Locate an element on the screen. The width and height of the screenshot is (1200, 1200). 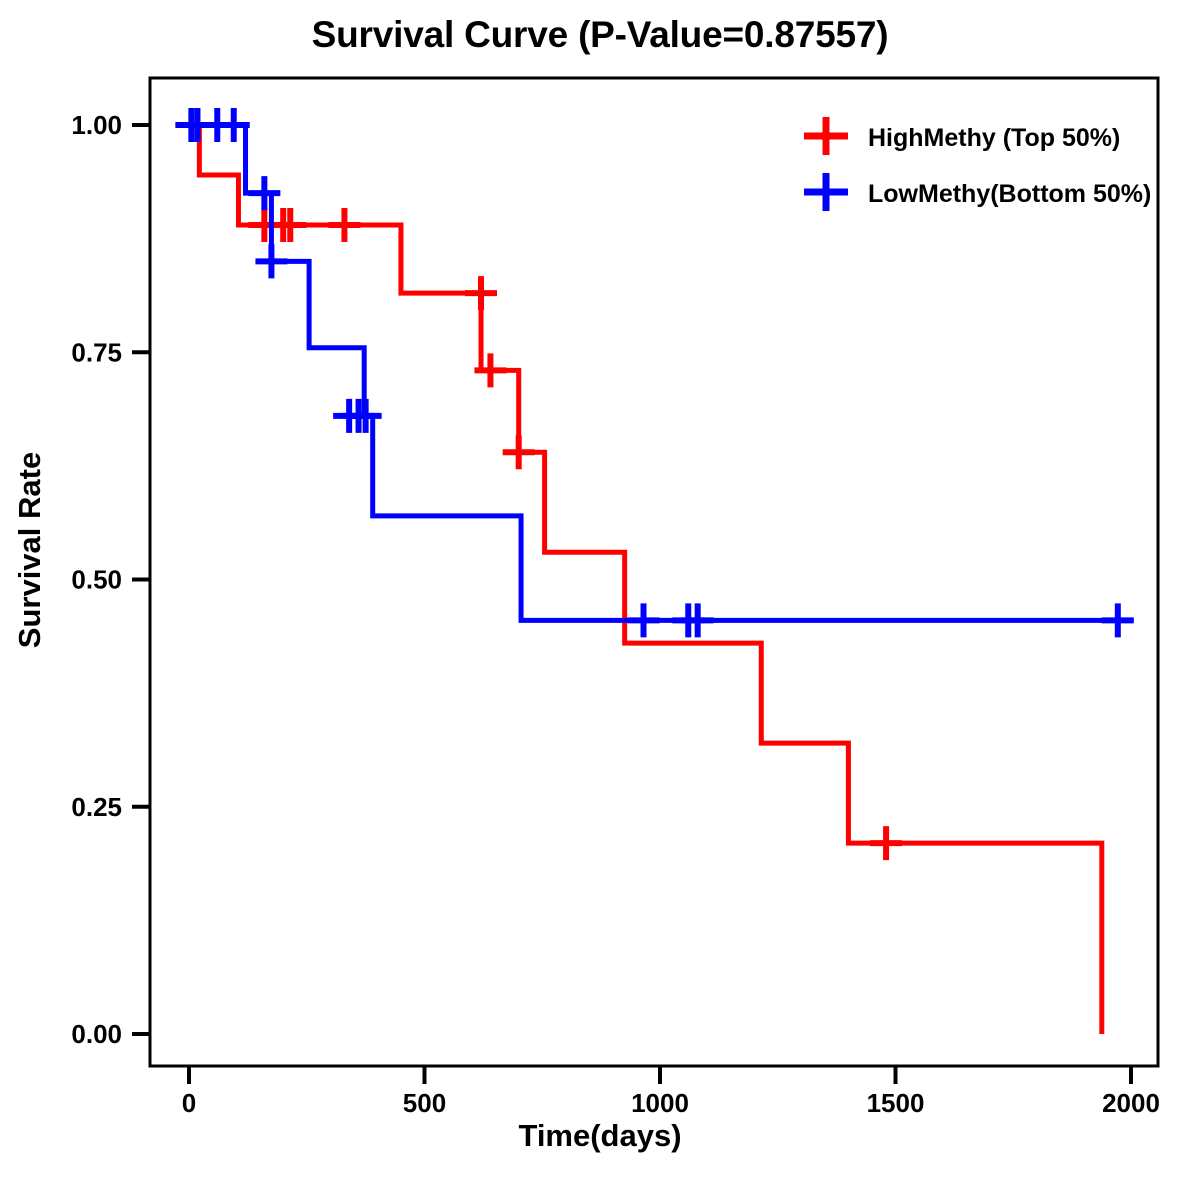
y-axis-ticks: 0.00 0.25 0.50 0.75 1.00 is located at coordinates (110, 579).